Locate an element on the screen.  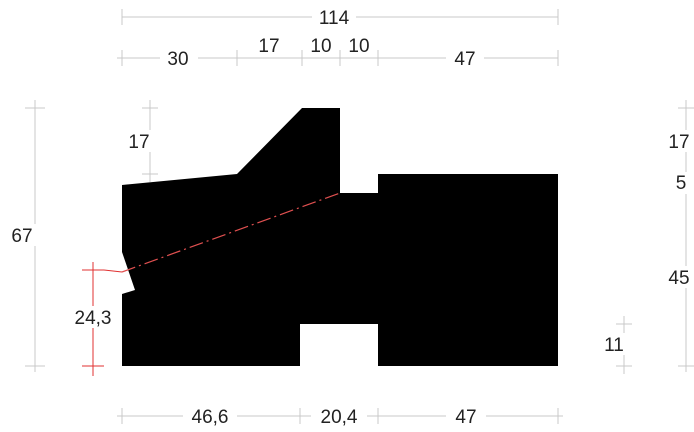
dim-10b-label: 10 is located at coordinates (358, 46).